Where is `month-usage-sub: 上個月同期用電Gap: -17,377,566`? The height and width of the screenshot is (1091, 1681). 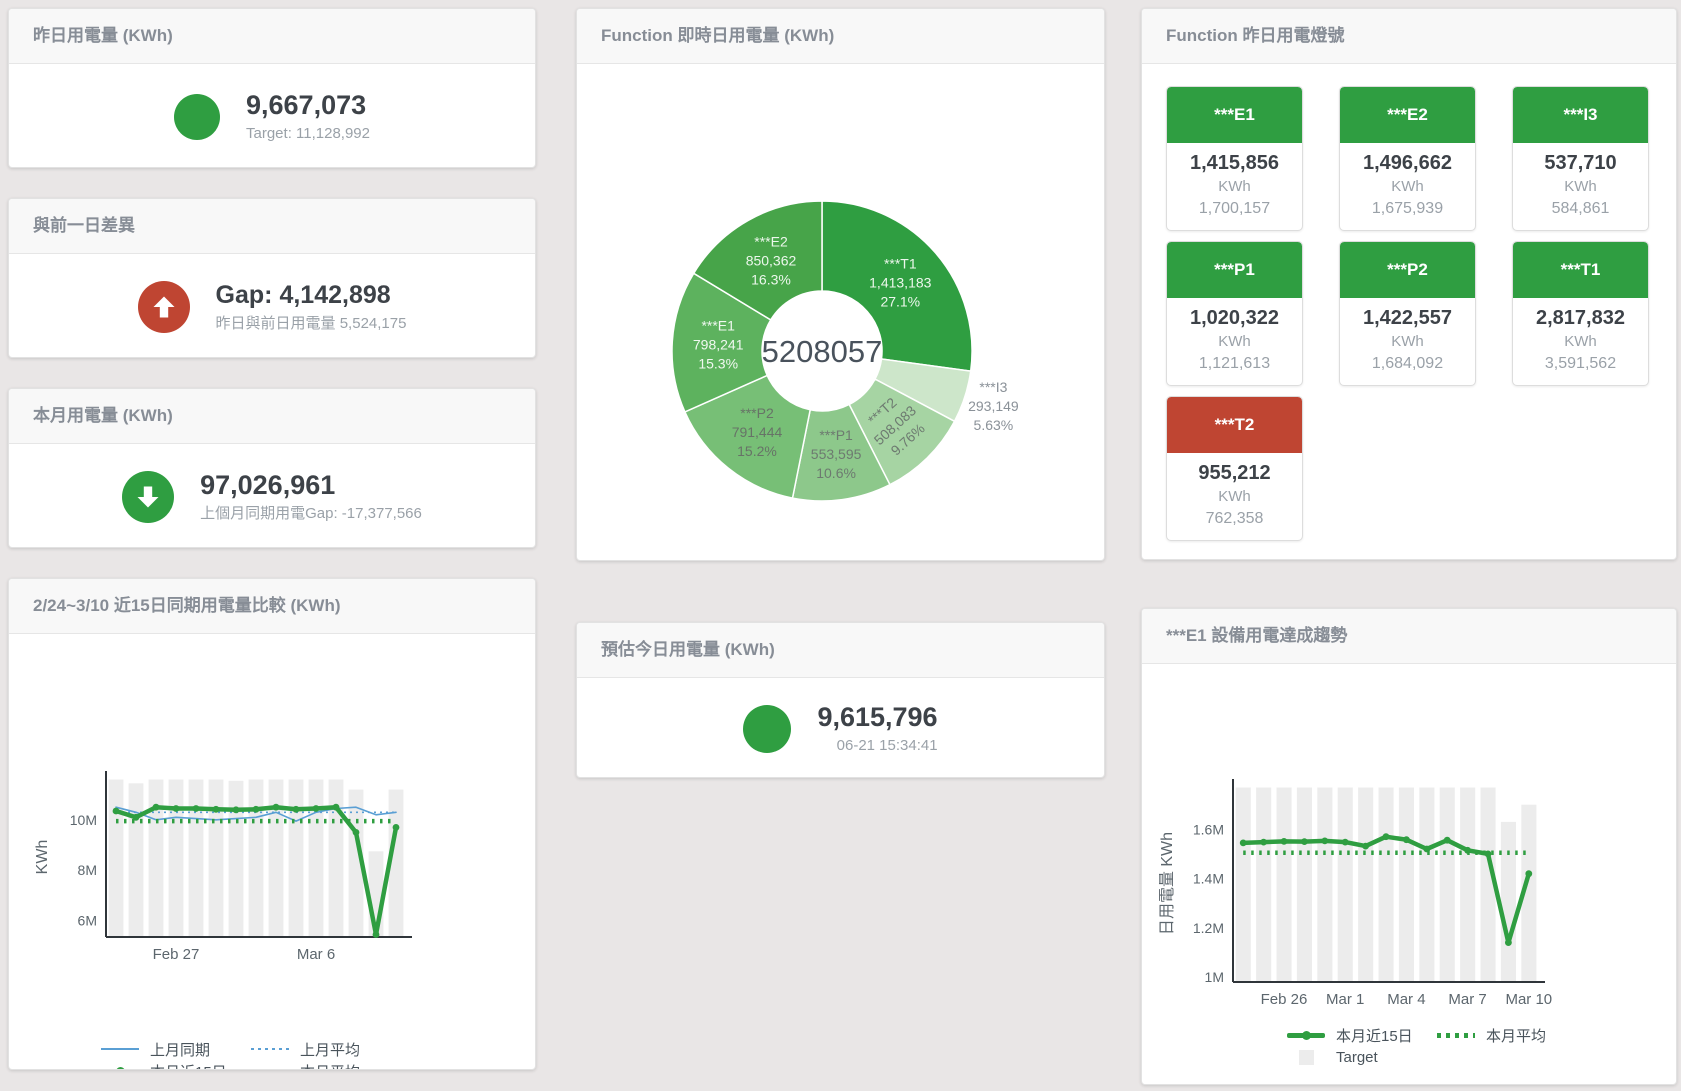 month-usage-sub: 上個月同期用電Gap: -17,377,566 is located at coordinates (311, 513).